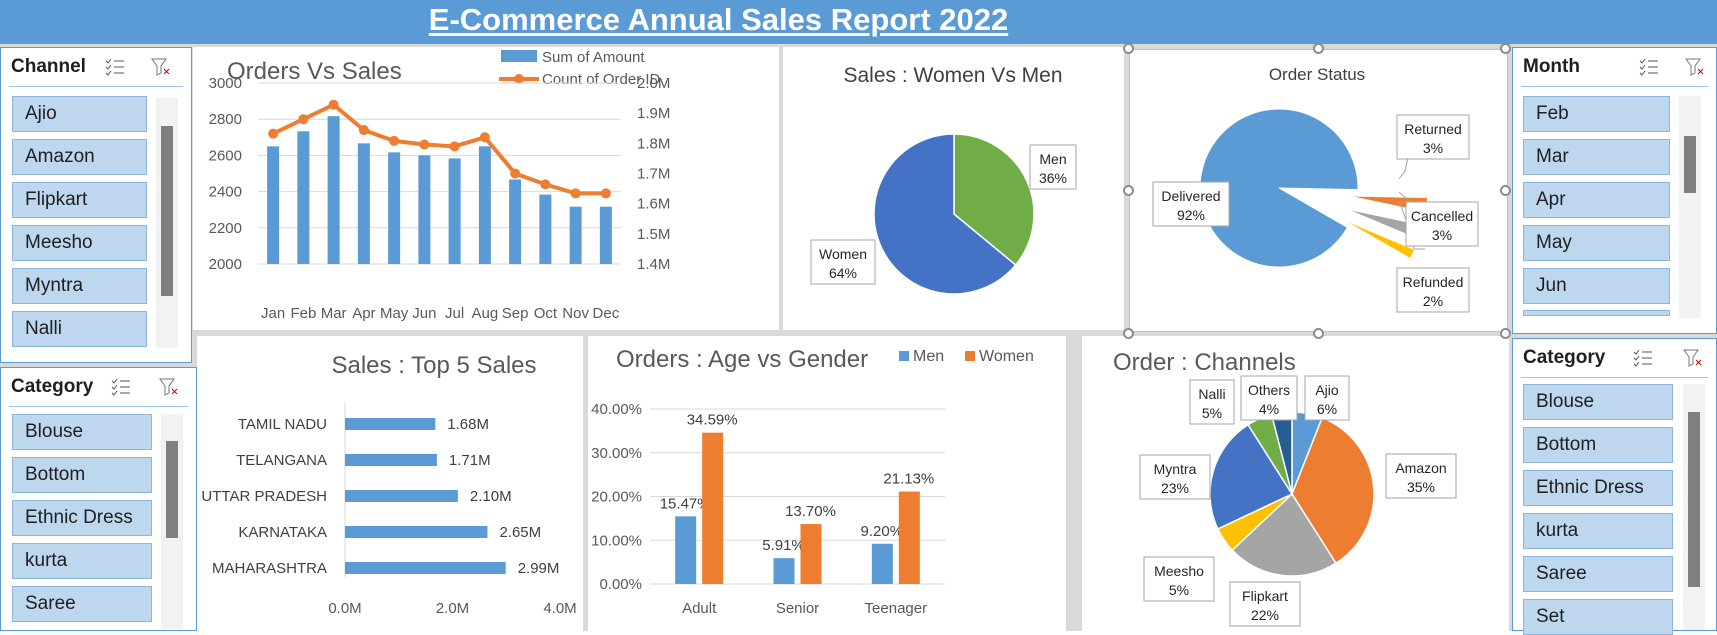 This screenshot has height=635, width=1717. I want to click on month-slicer: Month Feb Mar Apr May Jun, so click(1614, 190).